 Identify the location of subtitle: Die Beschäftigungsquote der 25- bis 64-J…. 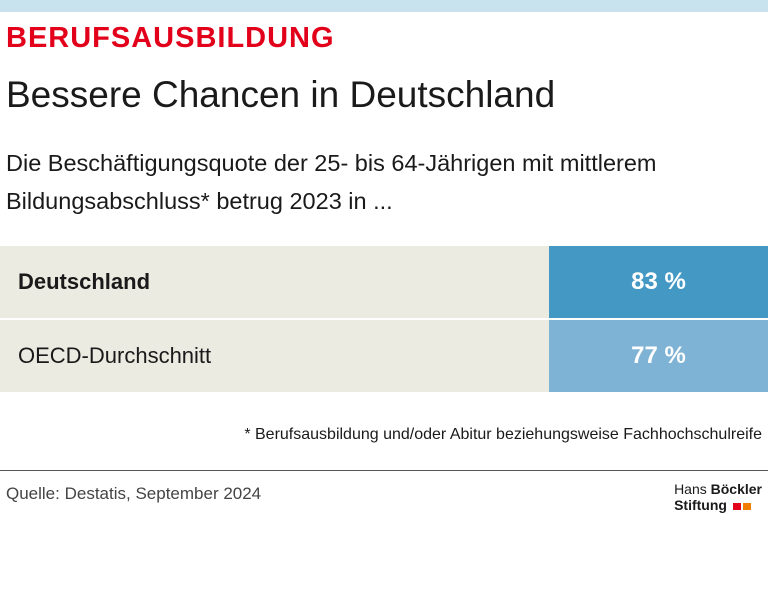
(331, 182).